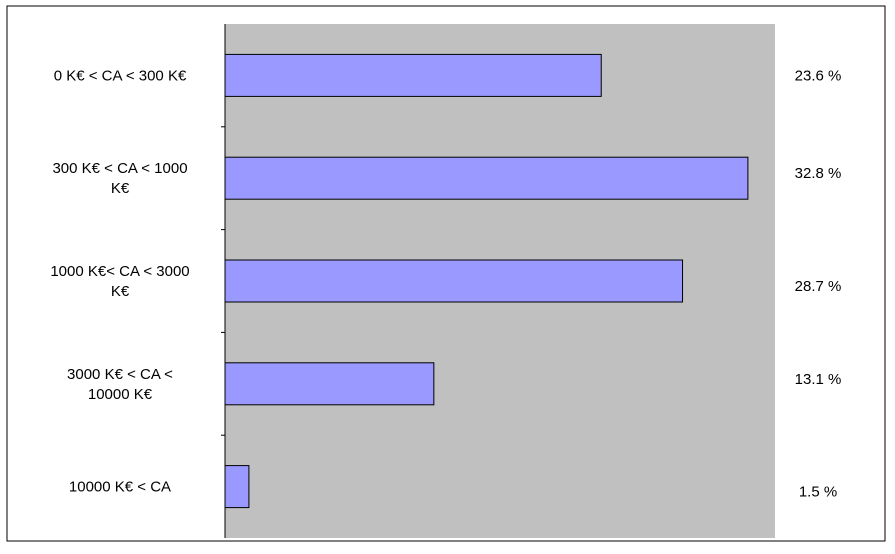 Image resolution: width=895 pixels, height=554 pixels. I want to click on data-label: 23.6 %, so click(818, 75).